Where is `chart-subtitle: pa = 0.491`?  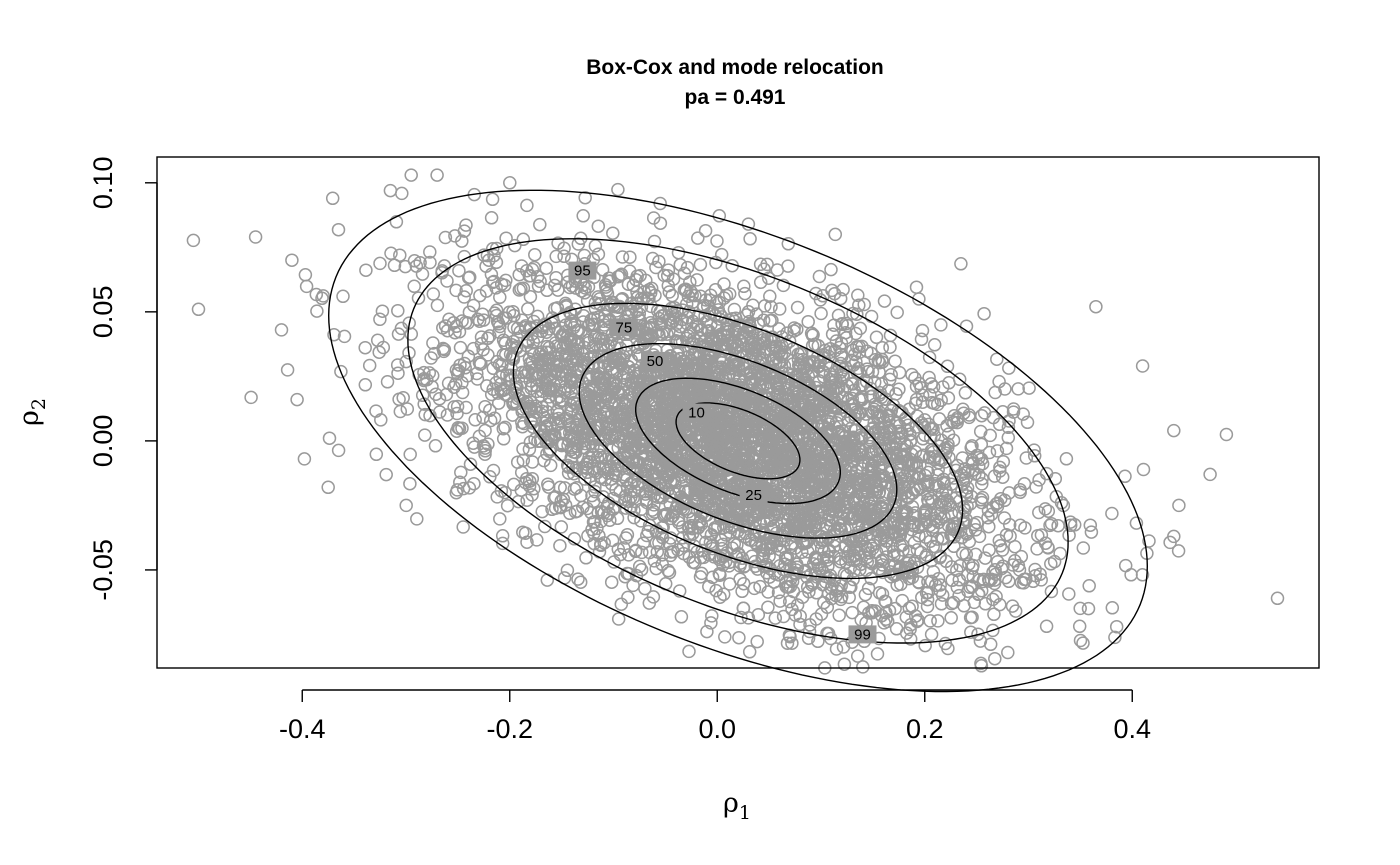 chart-subtitle: pa = 0.491 is located at coordinates (735, 97).